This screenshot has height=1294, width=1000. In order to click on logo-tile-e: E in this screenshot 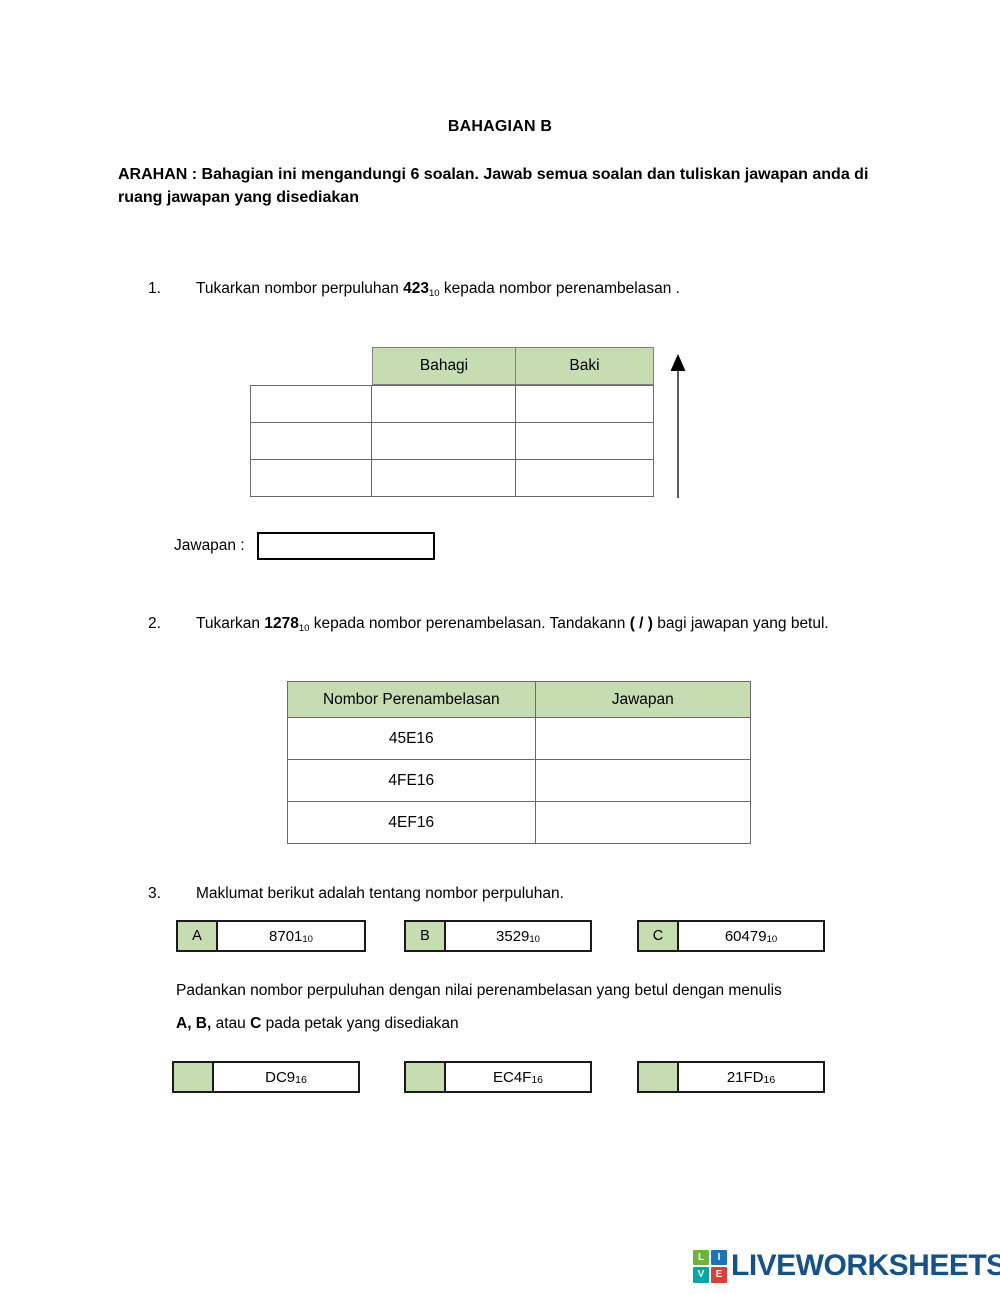, I will do `click(719, 1275)`.